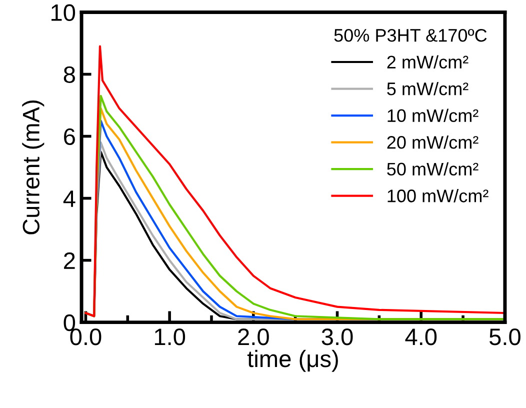  Describe the element at coordinates (432, 142) in the screenshot. I see `legend-label: 20 mW/cm²` at that location.